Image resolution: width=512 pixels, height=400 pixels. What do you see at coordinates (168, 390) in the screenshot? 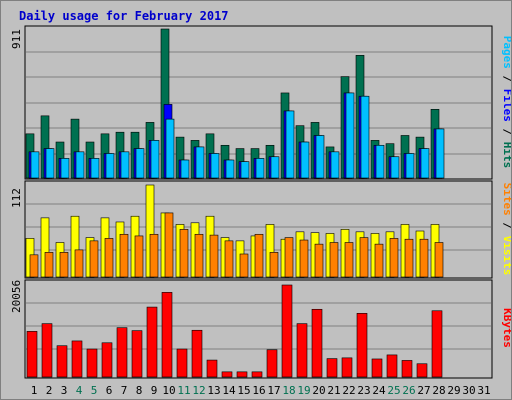
I see `x-label-day-10: 10` at bounding box center [168, 390].